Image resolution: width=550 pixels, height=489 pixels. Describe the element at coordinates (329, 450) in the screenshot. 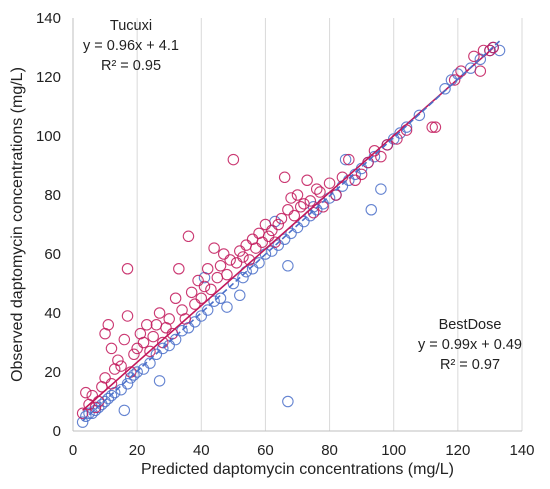

I see `x-tick-label: 80` at that location.